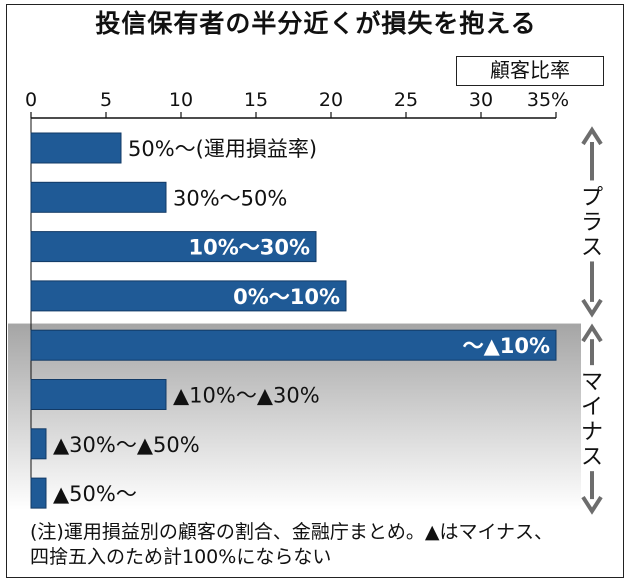  Describe the element at coordinates (592, 432) in the screenshot. I see `group-label-char: ナ` at that location.